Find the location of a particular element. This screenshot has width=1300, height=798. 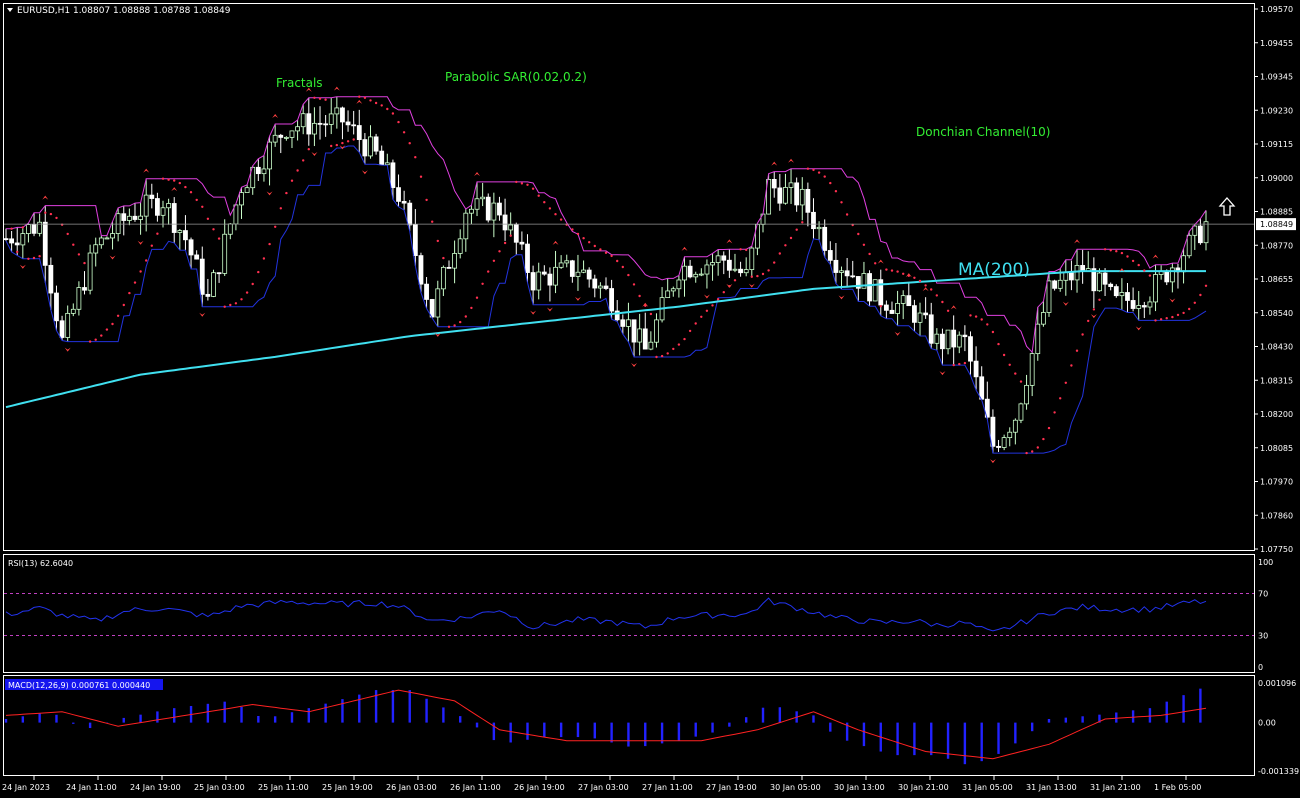

macd-panel-frame is located at coordinates (629, 725).